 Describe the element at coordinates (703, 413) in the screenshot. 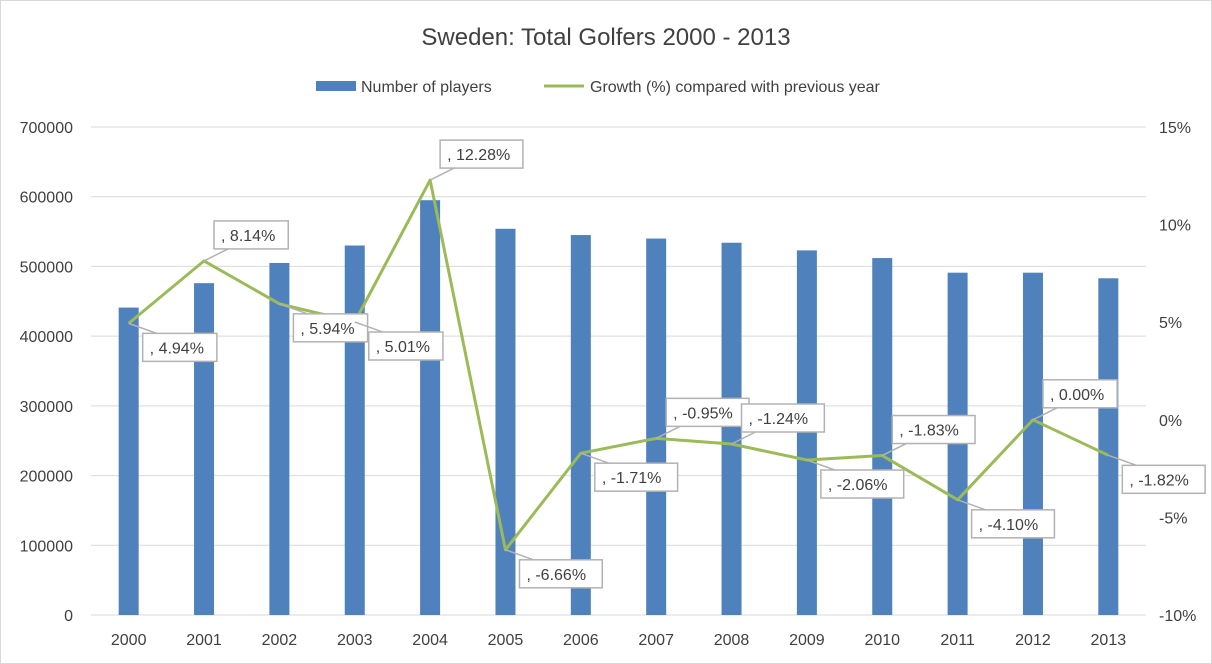

I see `data-label: , -0.95%` at that location.